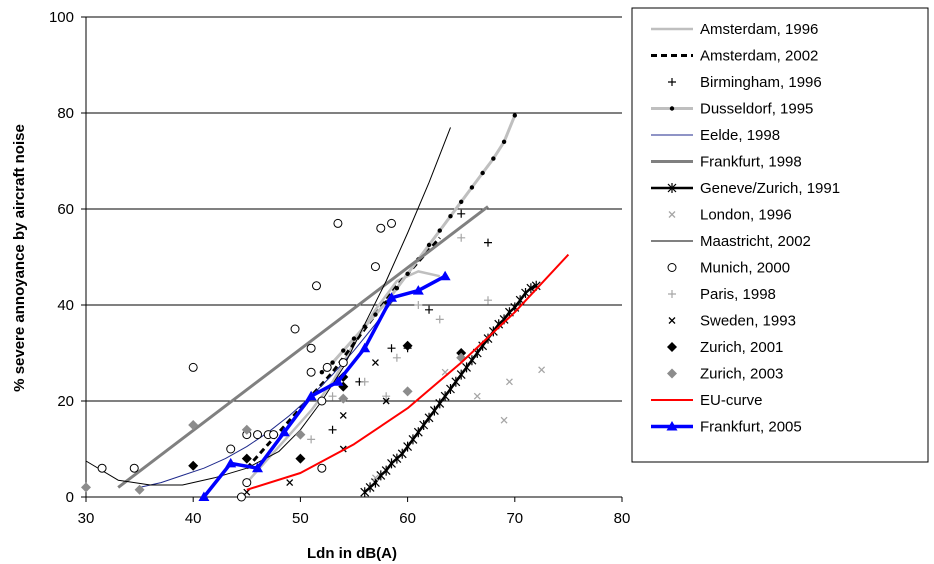  What do you see at coordinates (65, 113) in the screenshot?
I see `y-tick-label: 80` at bounding box center [65, 113].